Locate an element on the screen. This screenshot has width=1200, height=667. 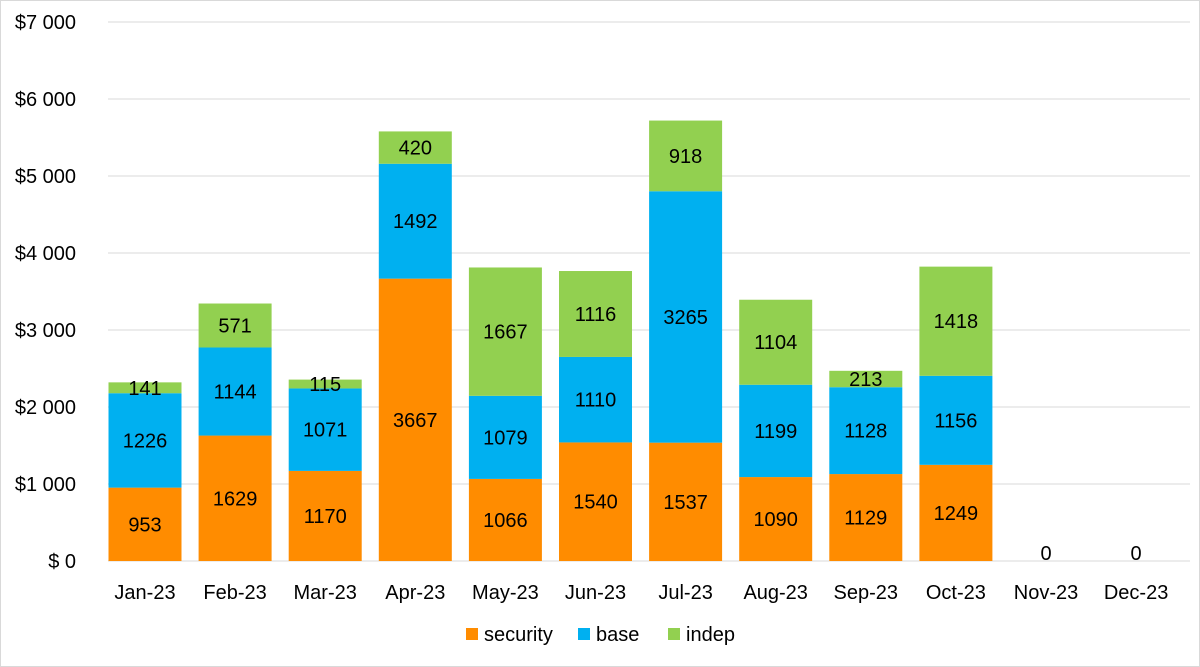
x-tick-label: Aug-23 is located at coordinates (775, 593).